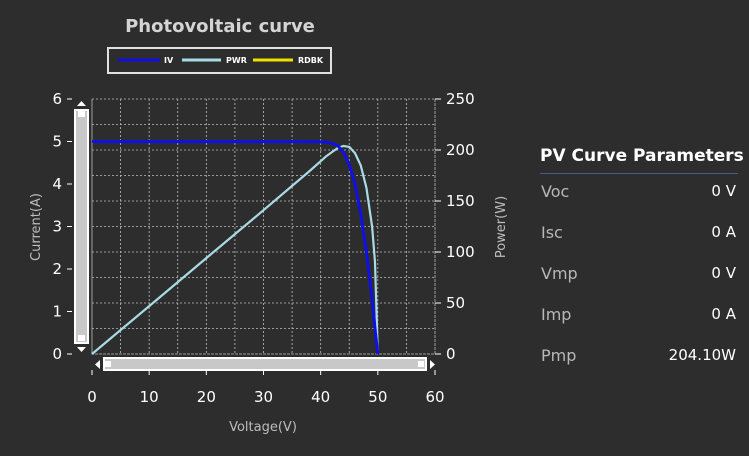 The image size is (749, 456). I want to click on x-tick-label: 20, so click(206, 397).